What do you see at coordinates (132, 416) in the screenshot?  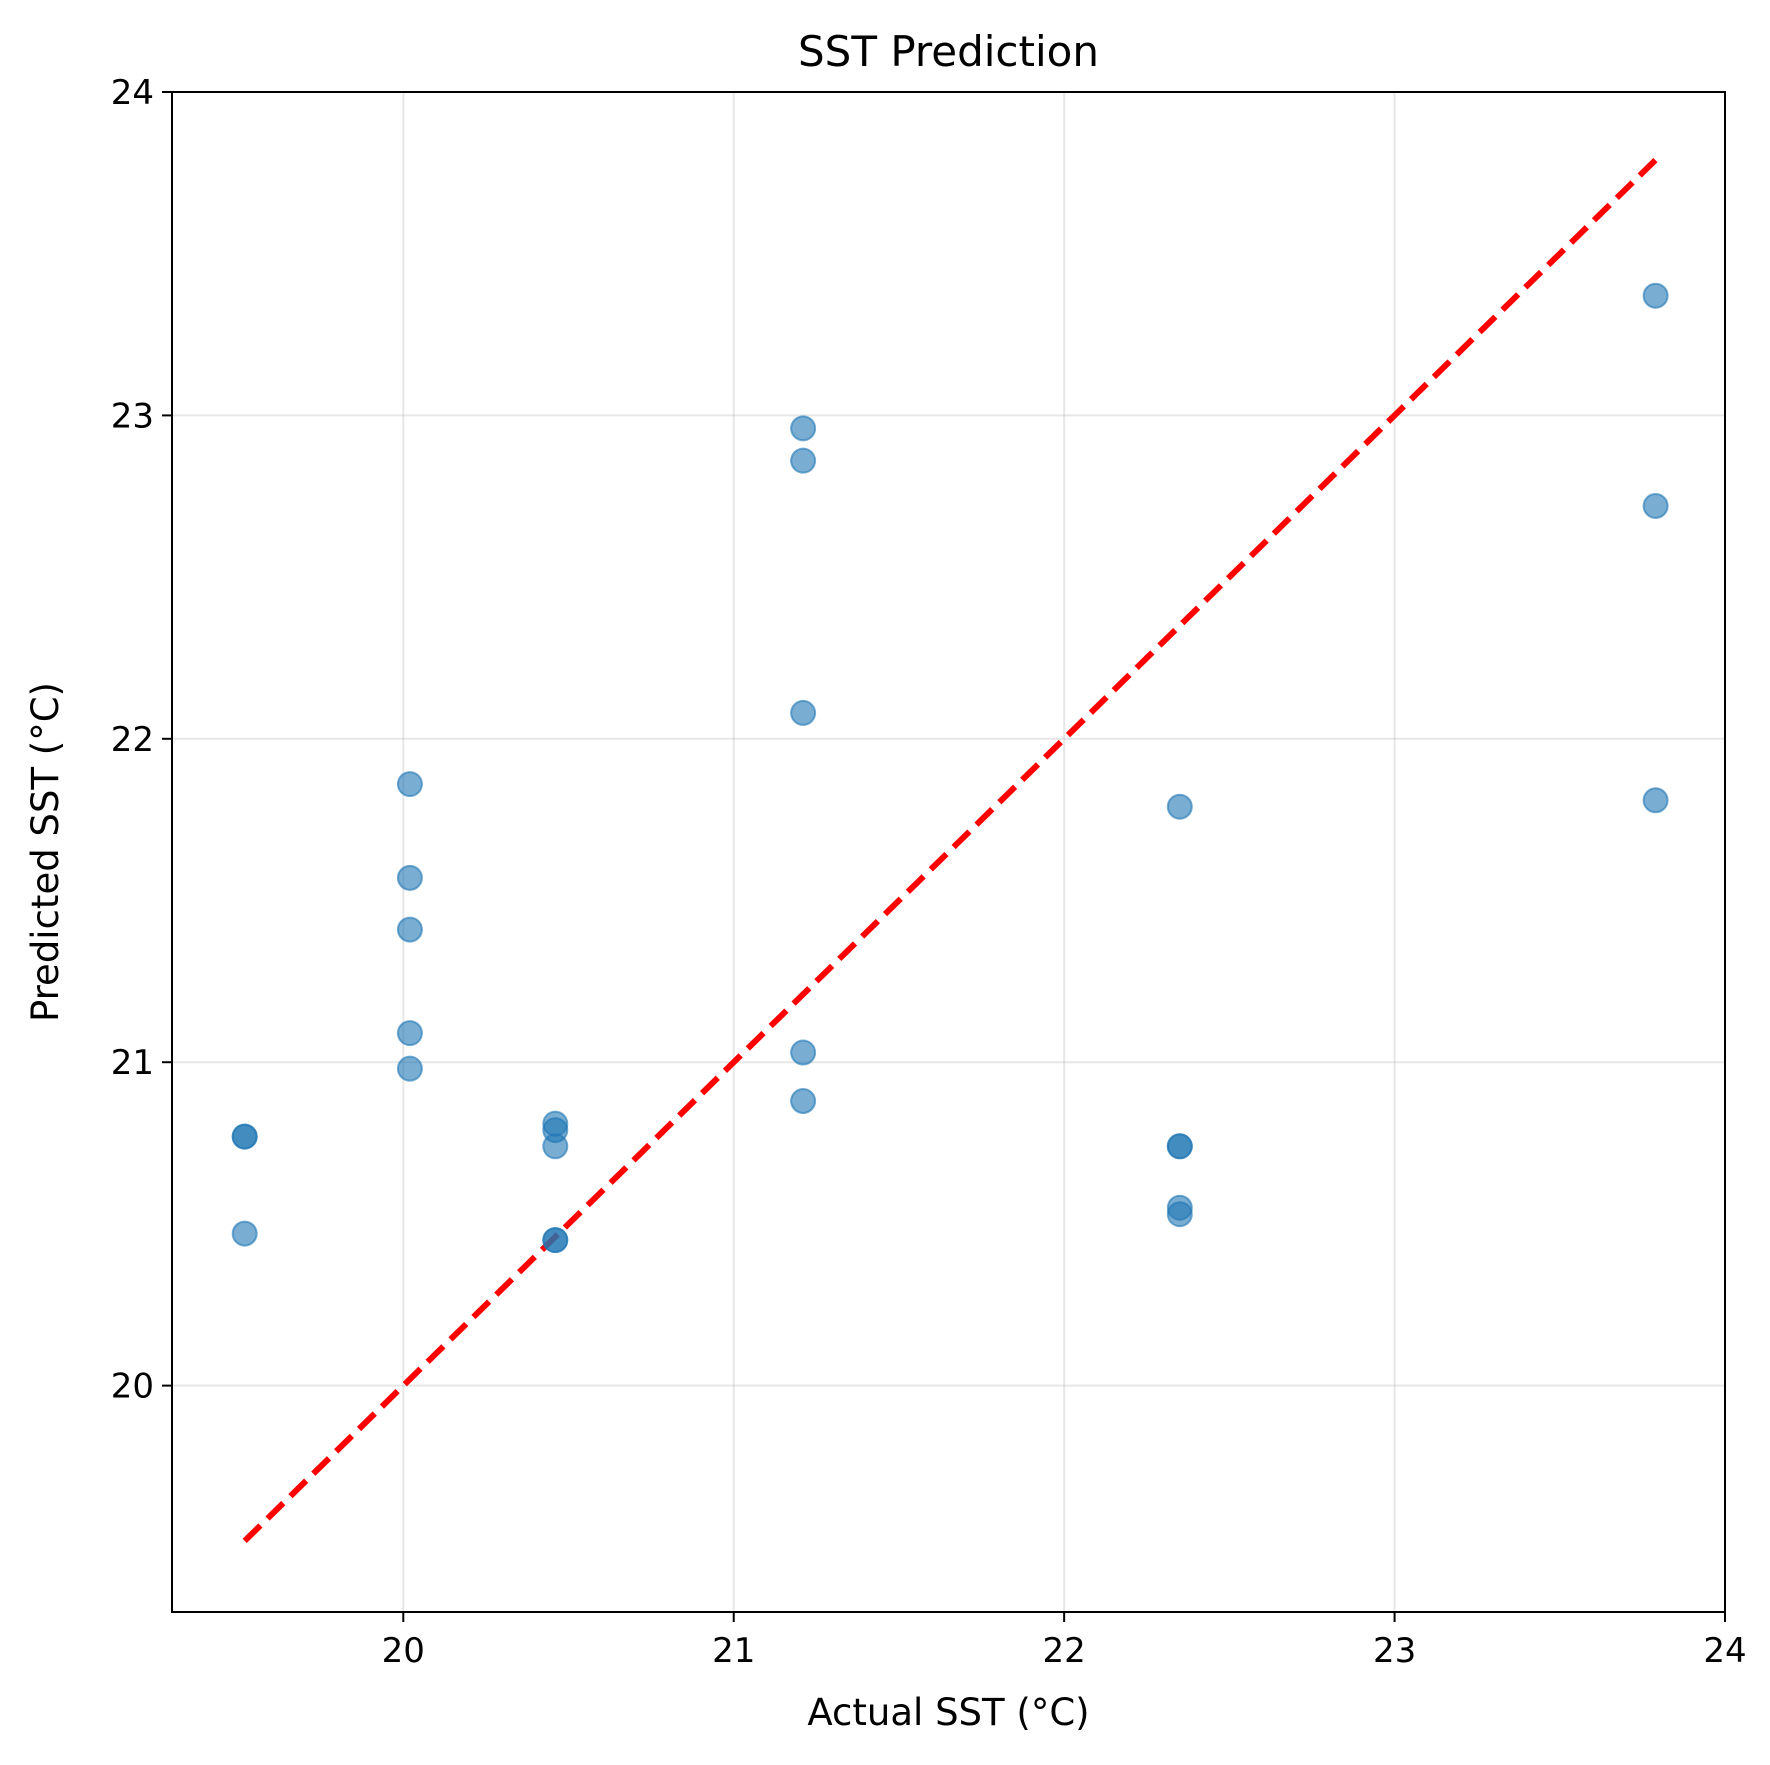 I see `y-tick-label: 23` at bounding box center [132, 416].